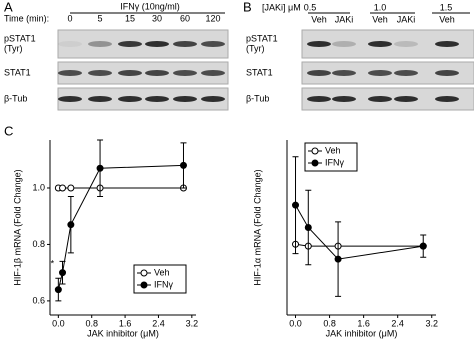 Image resolution: width=474 pixels, height=346 pixels. I want to click on conc-value: 1.0, so click(380, 7).